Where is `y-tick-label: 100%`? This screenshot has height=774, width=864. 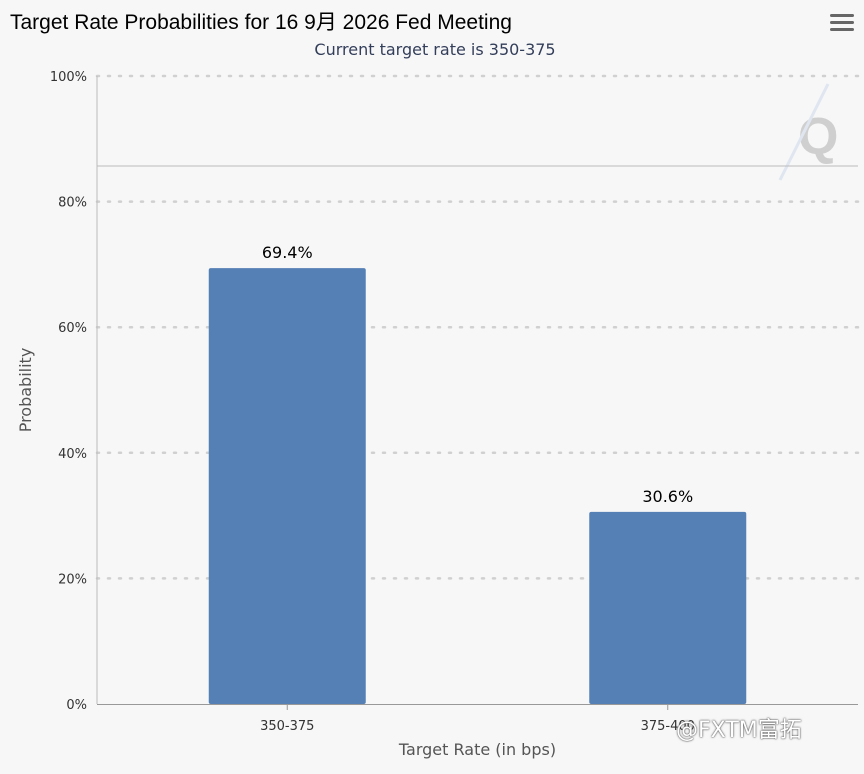
y-tick-label: 100% is located at coordinates (68, 77).